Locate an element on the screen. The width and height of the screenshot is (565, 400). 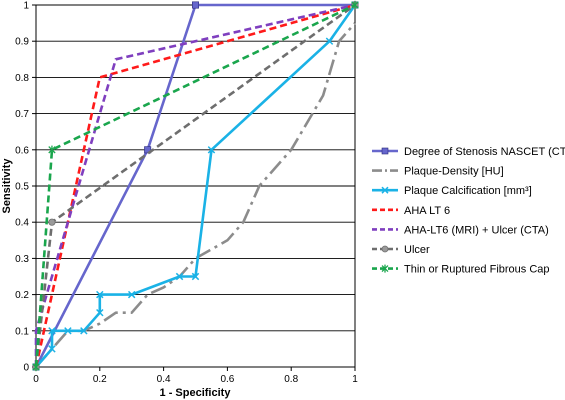
legend-item: AHA LT 6 is located at coordinates (411, 211).